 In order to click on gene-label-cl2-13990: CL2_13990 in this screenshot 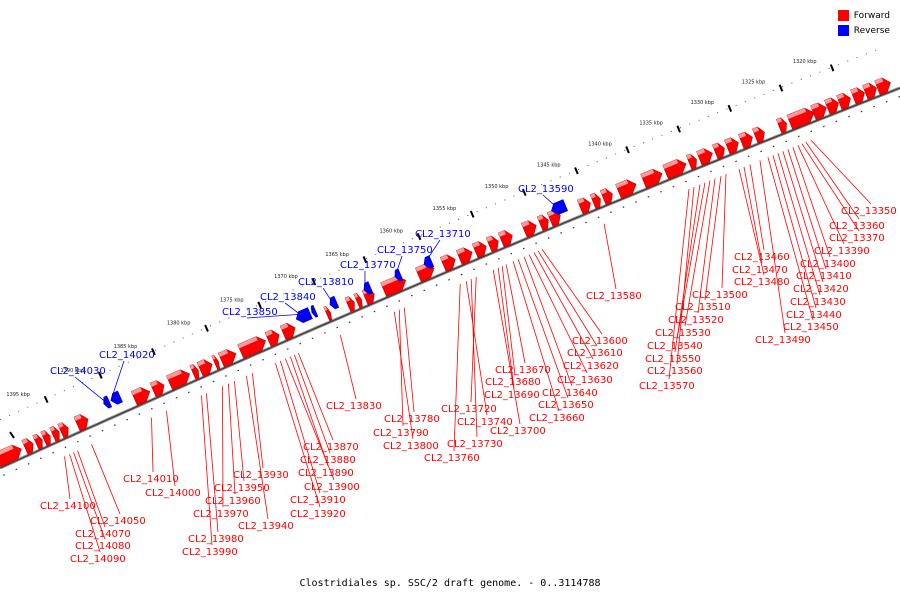, I will do `click(210, 552)`.